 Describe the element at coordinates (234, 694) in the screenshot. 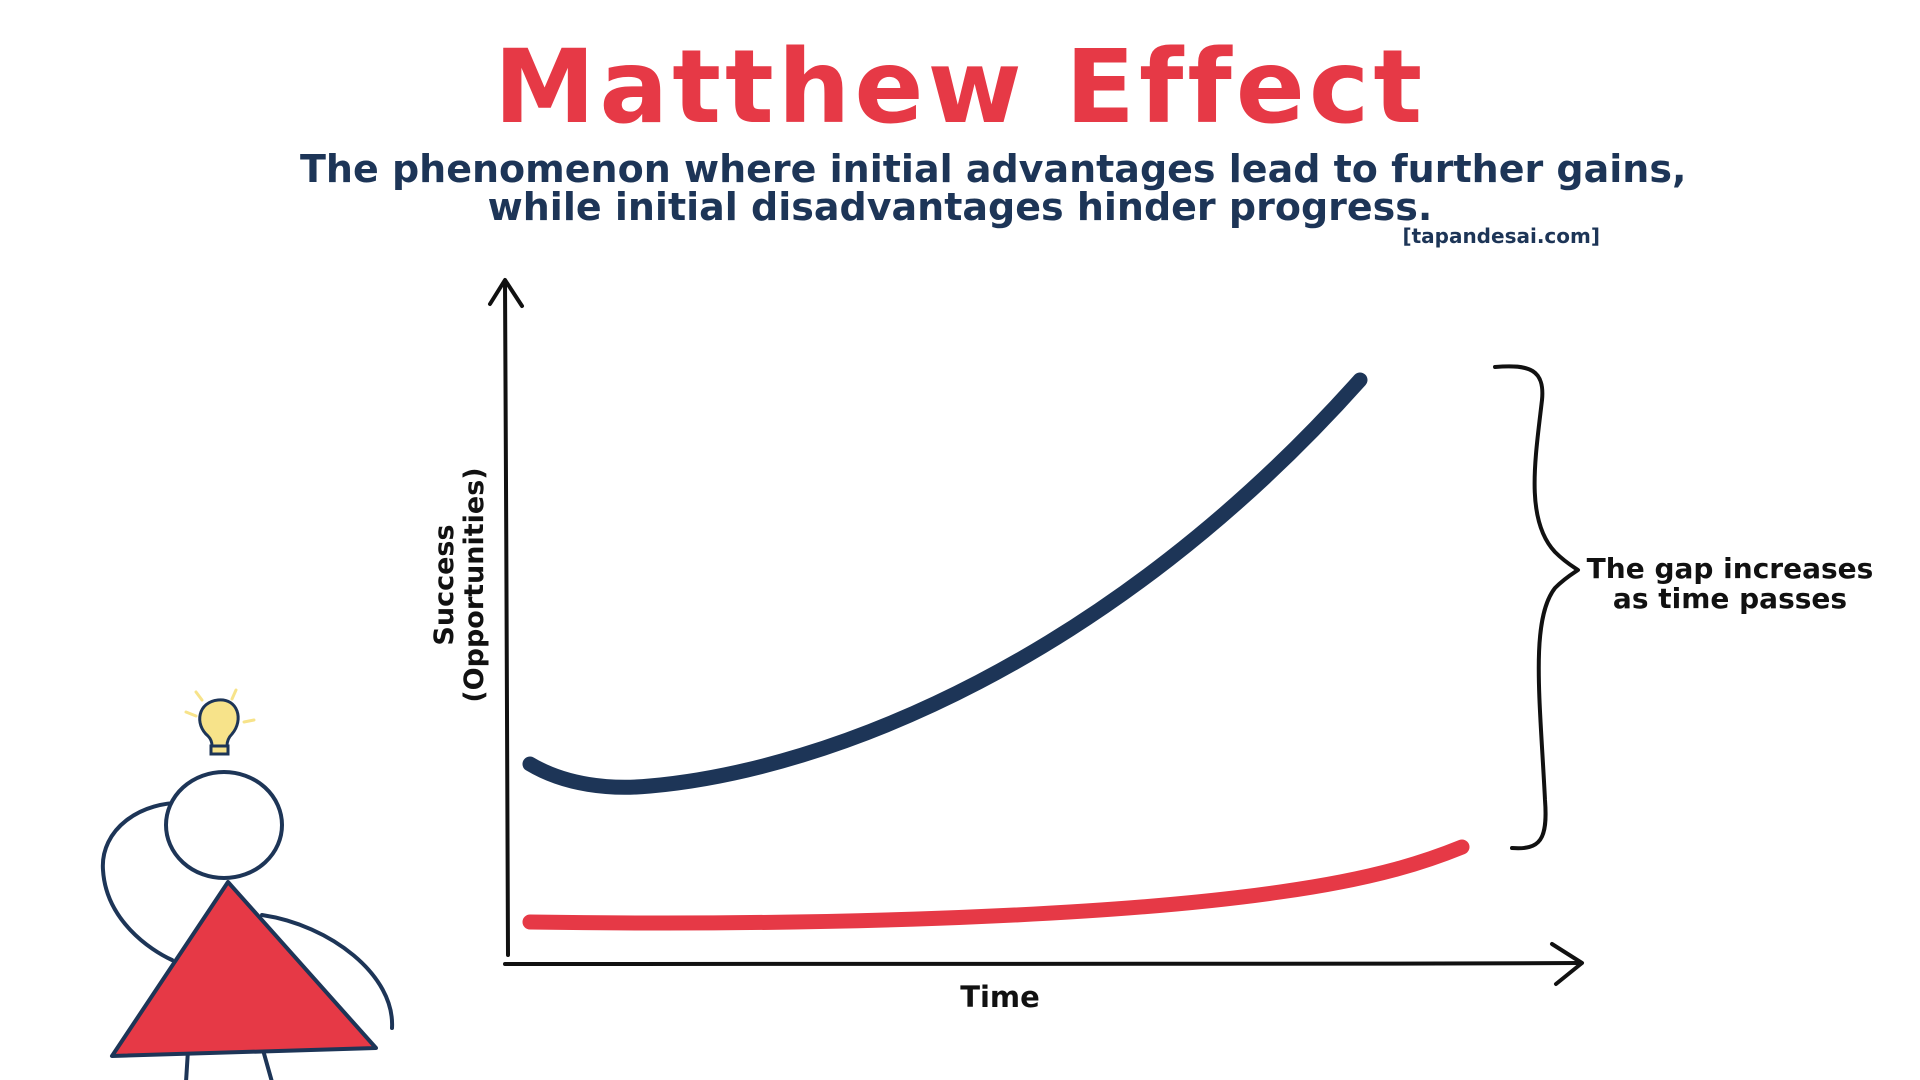

I see `lightbulb-ray-upper-right` at that location.